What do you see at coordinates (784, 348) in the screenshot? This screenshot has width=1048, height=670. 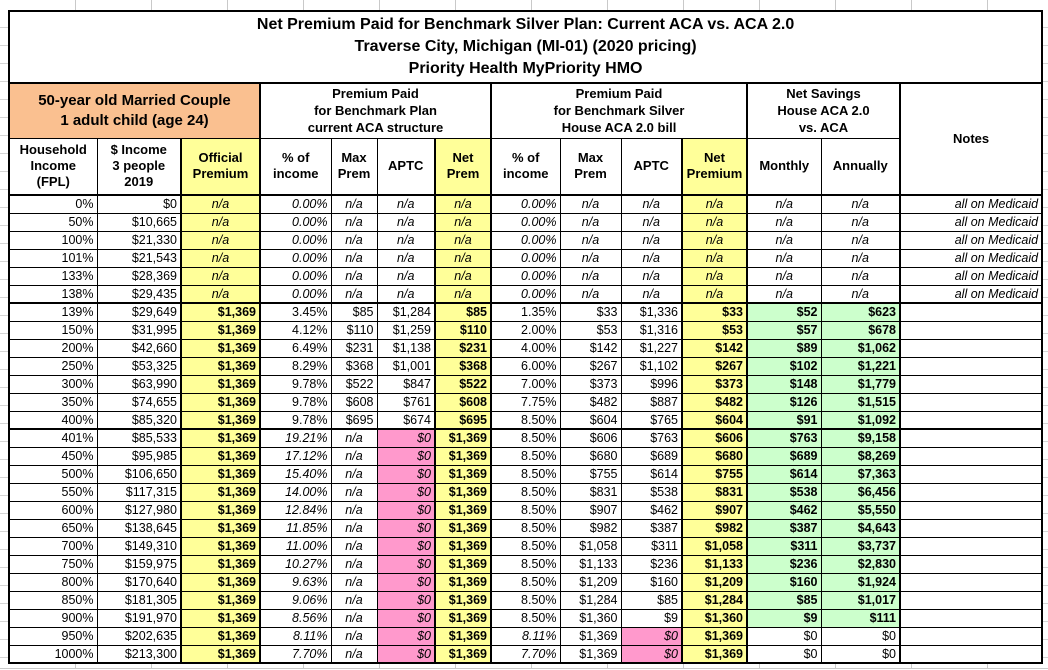 I see `cell-savings-monthly: $89` at bounding box center [784, 348].